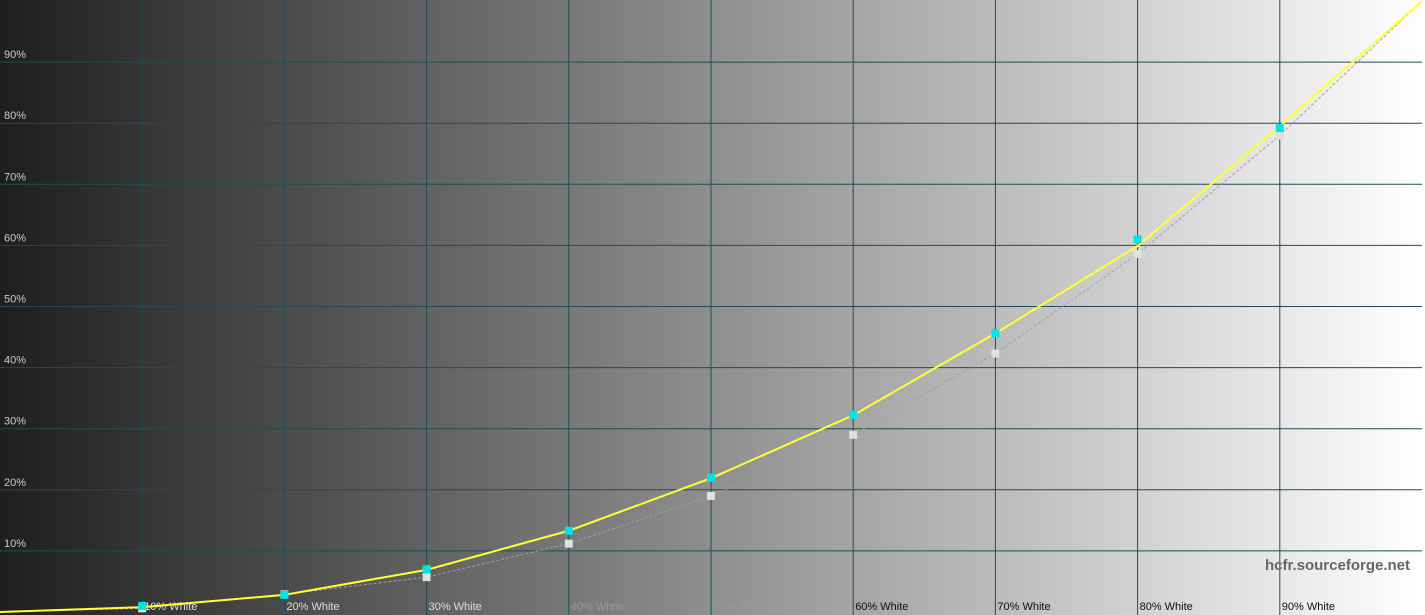 The width and height of the screenshot is (1425, 615). Describe the element at coordinates (15, 422) in the screenshot. I see `y-tick-label: 30%` at that location.